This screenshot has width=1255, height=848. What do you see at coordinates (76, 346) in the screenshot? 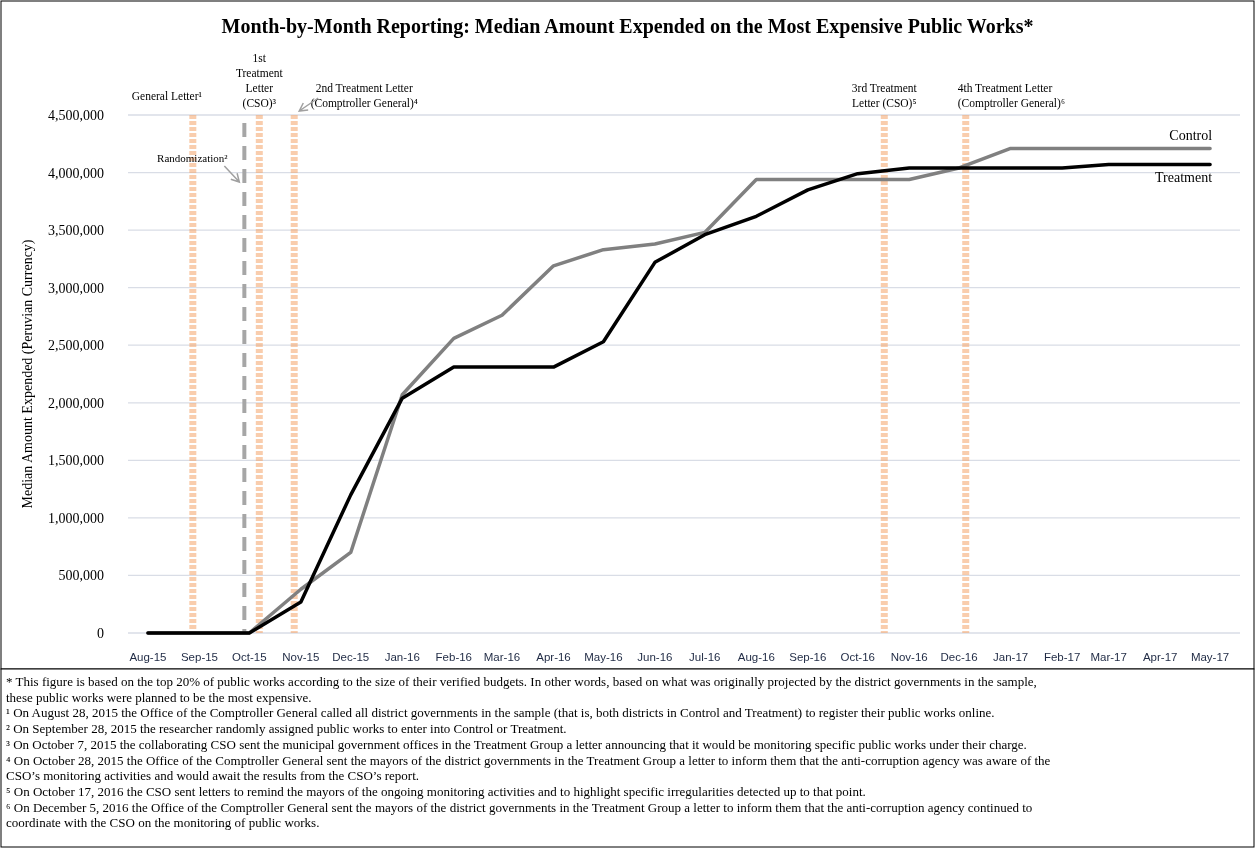
I see `y-tick-label: 2,500,000` at bounding box center [76, 346].